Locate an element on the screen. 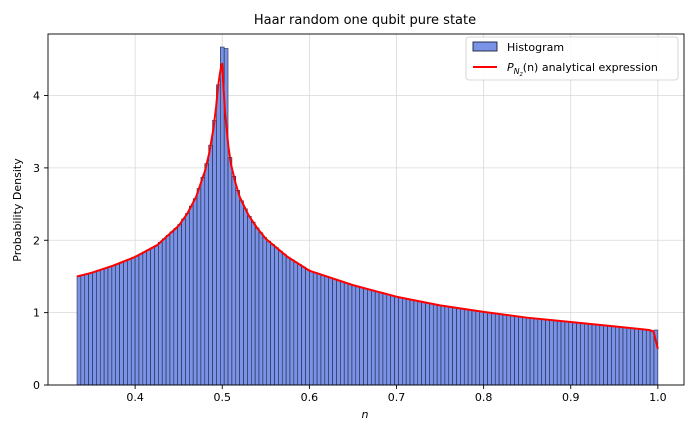  x-axis-label: n is located at coordinates (365, 414).